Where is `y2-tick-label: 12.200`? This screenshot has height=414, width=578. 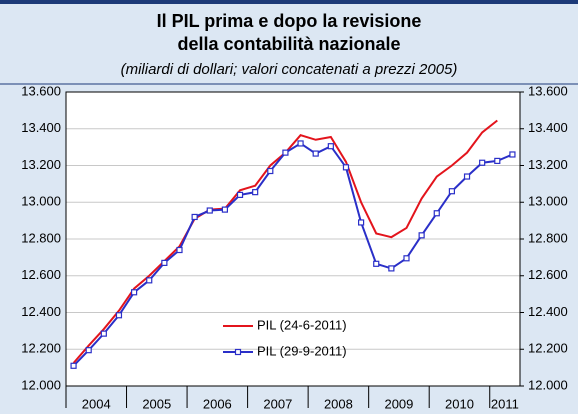
y2-tick-label: 12.200 is located at coordinates (548, 348).